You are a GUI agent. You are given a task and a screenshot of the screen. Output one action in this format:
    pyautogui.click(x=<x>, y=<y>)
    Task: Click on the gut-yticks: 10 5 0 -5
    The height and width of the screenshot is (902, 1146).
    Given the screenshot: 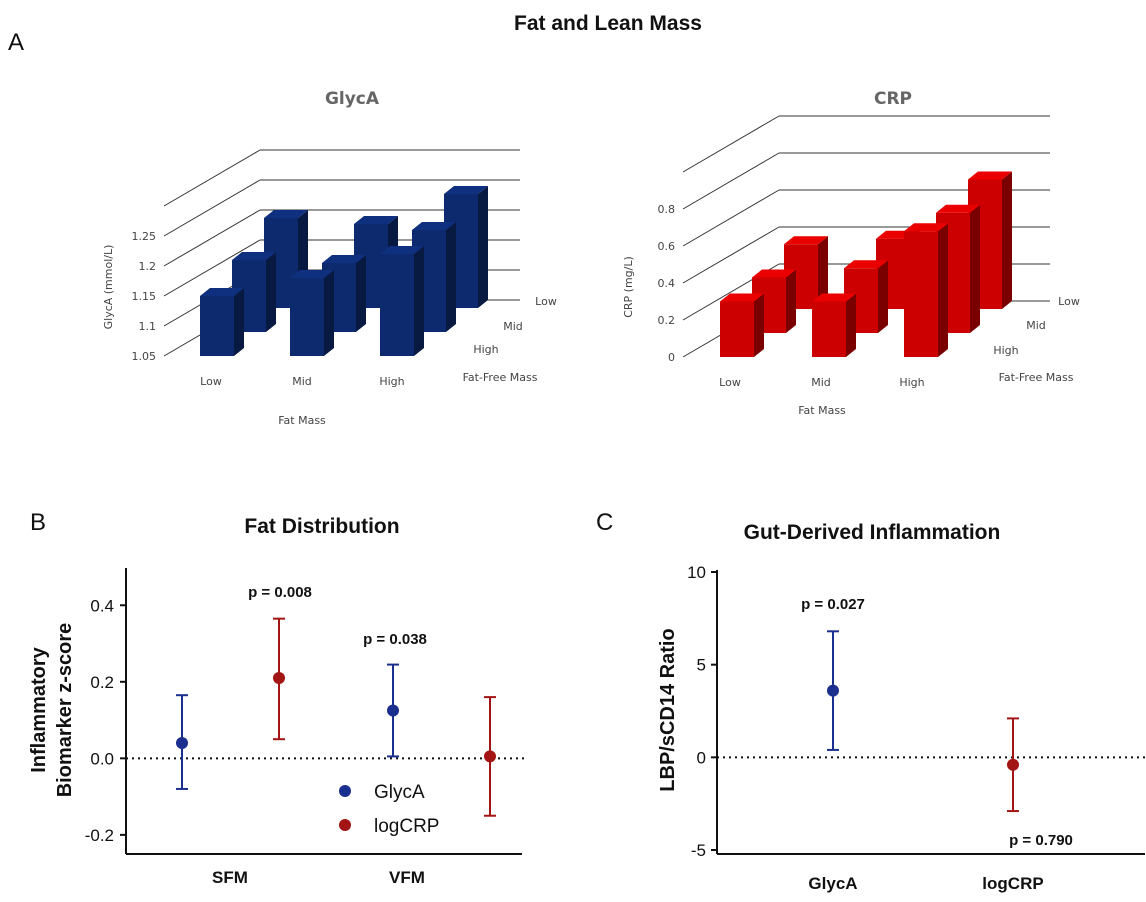 What is the action you would take?
    pyautogui.click(x=702, y=711)
    